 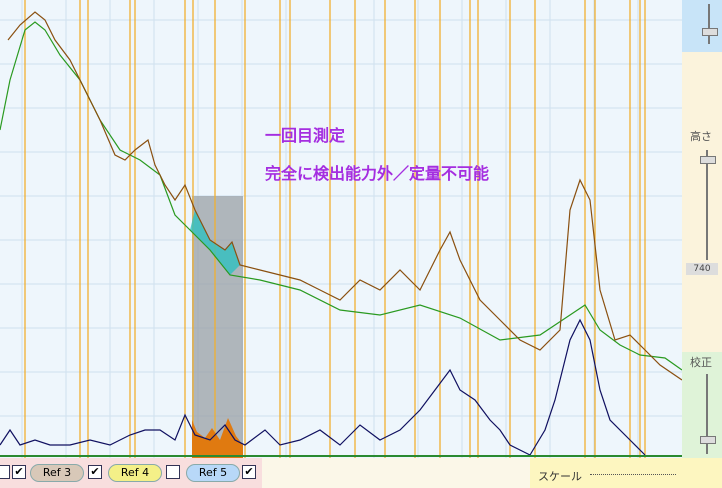 I want to click on toolbar, so click(x=396, y=473).